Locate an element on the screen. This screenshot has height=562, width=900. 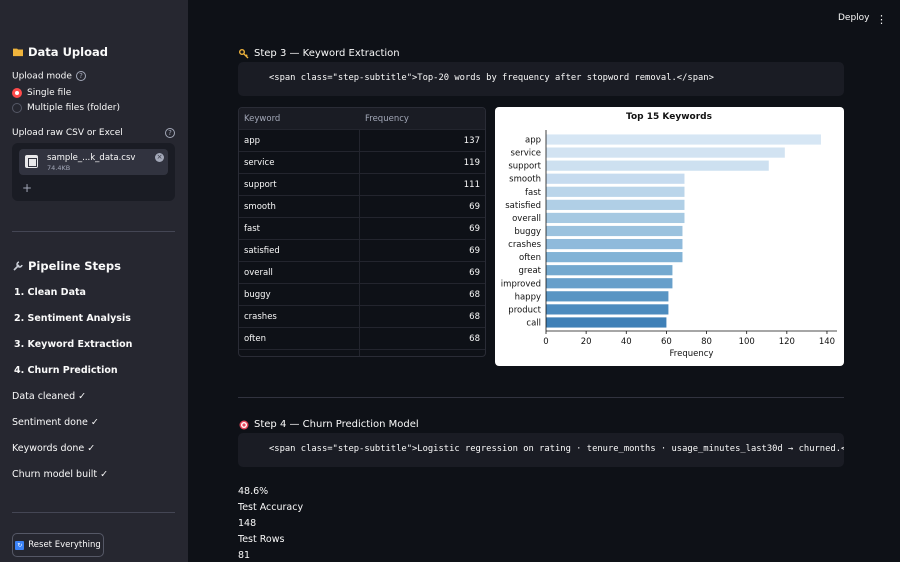
column-separator is located at coordinates (359, 232).